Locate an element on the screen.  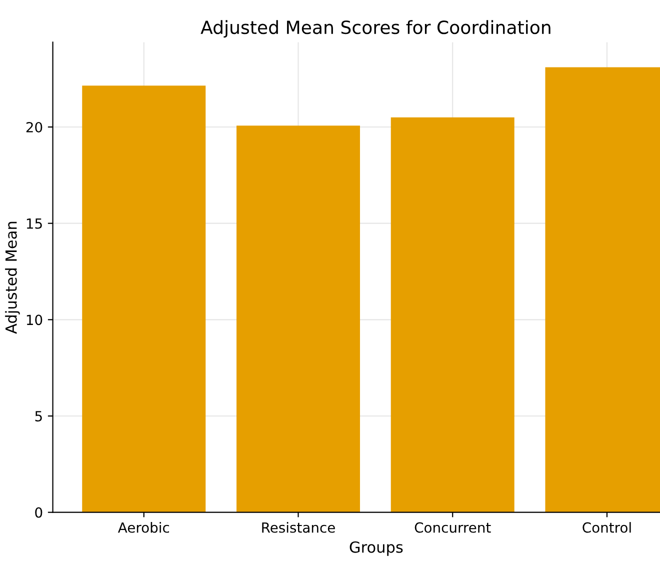
y-tick-label: 10 is located at coordinates (34, 320).